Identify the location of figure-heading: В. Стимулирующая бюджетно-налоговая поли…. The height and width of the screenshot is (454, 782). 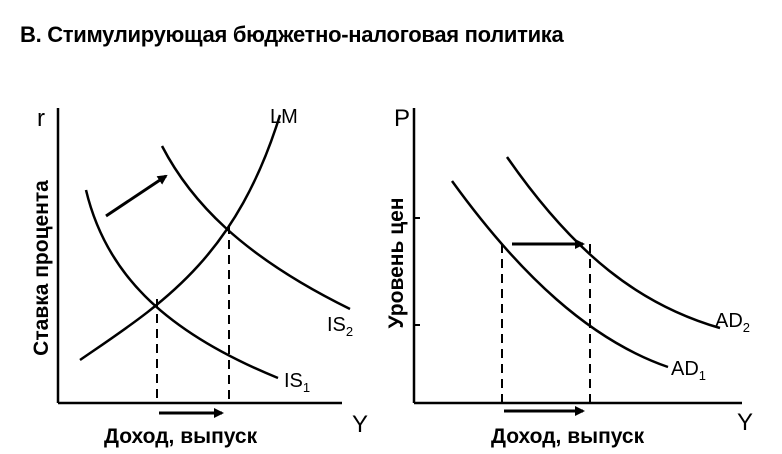
(292, 34).